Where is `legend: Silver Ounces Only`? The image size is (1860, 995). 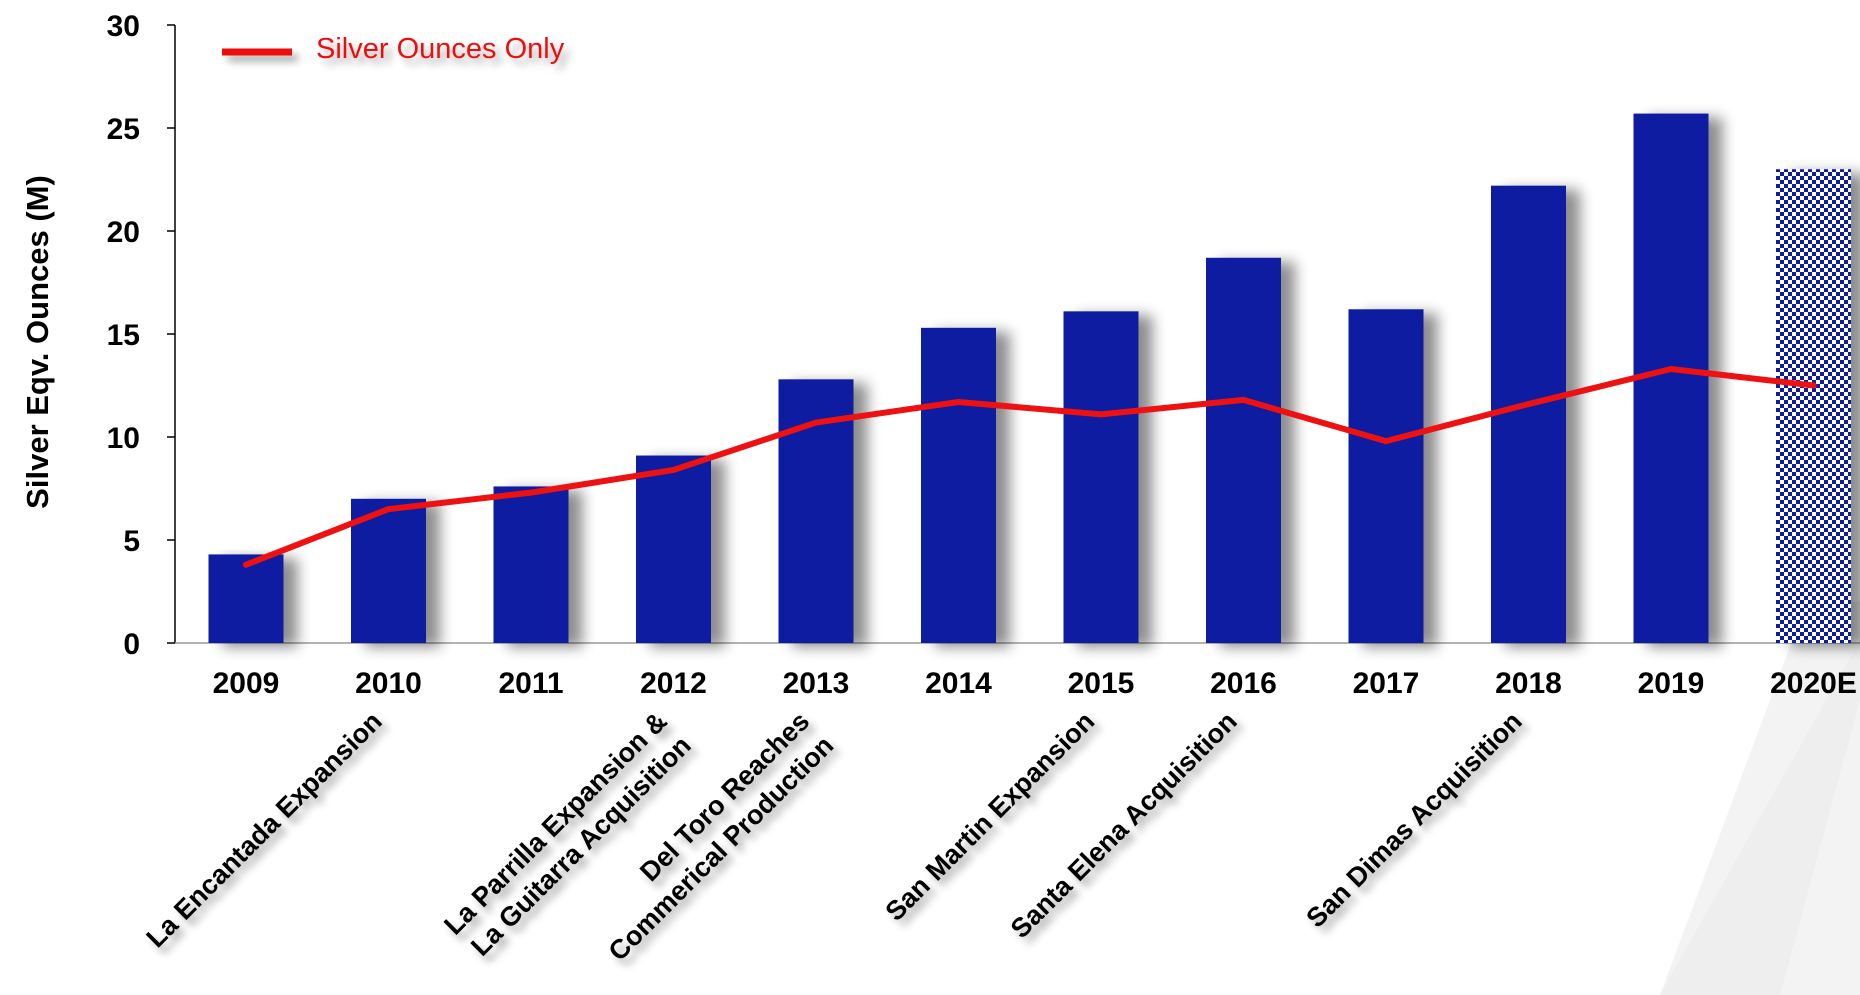 legend: Silver Ounces Only is located at coordinates (393, 49).